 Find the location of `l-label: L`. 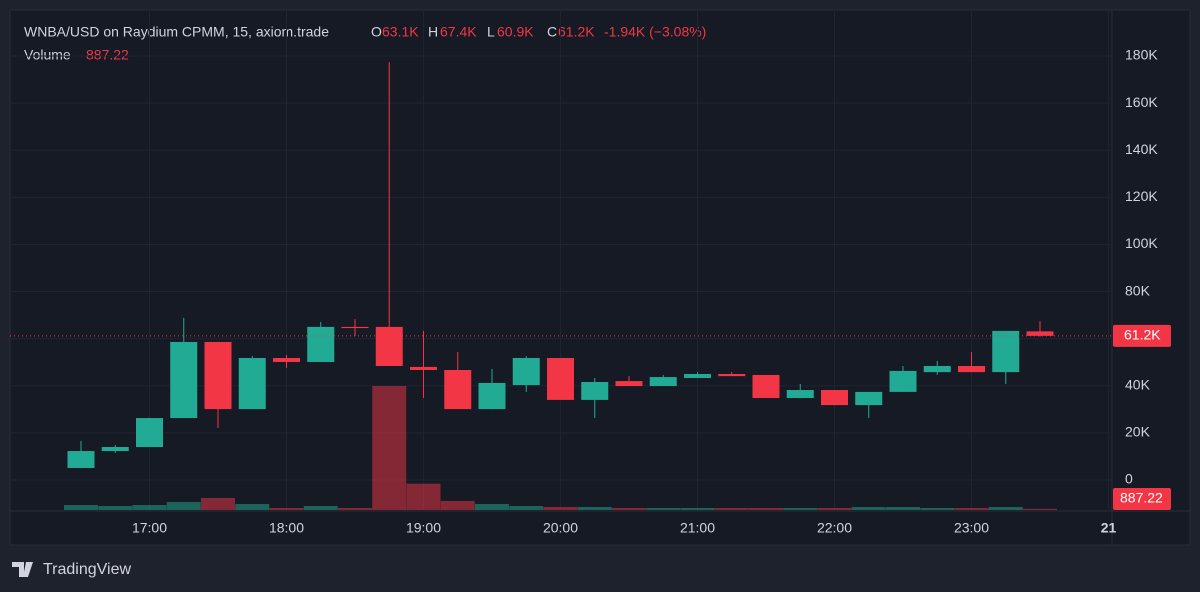

l-label: L is located at coordinates (491, 32).